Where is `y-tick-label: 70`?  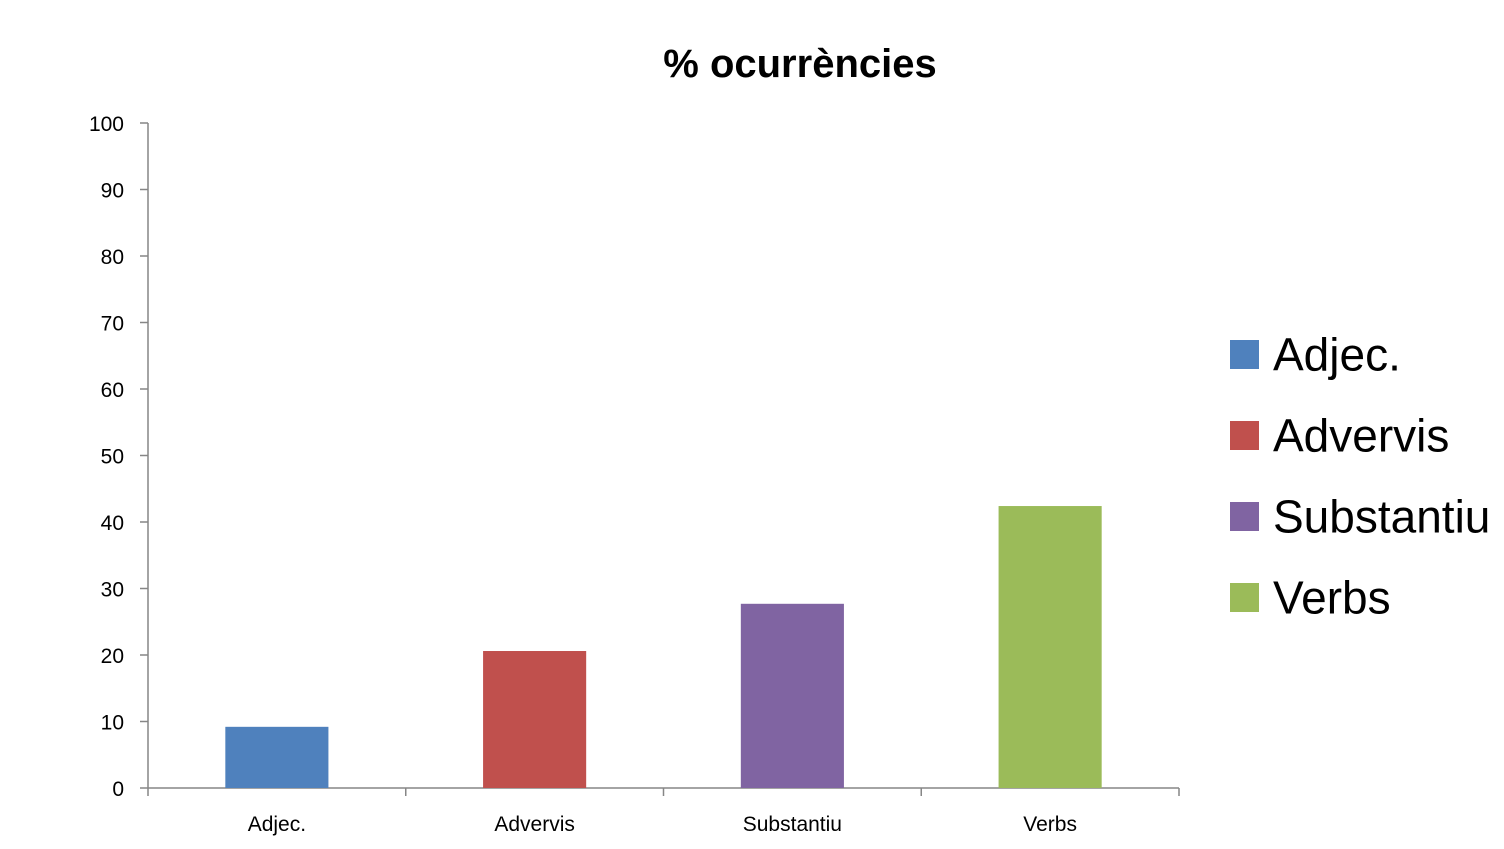
y-tick-label: 70 is located at coordinates (112, 324).